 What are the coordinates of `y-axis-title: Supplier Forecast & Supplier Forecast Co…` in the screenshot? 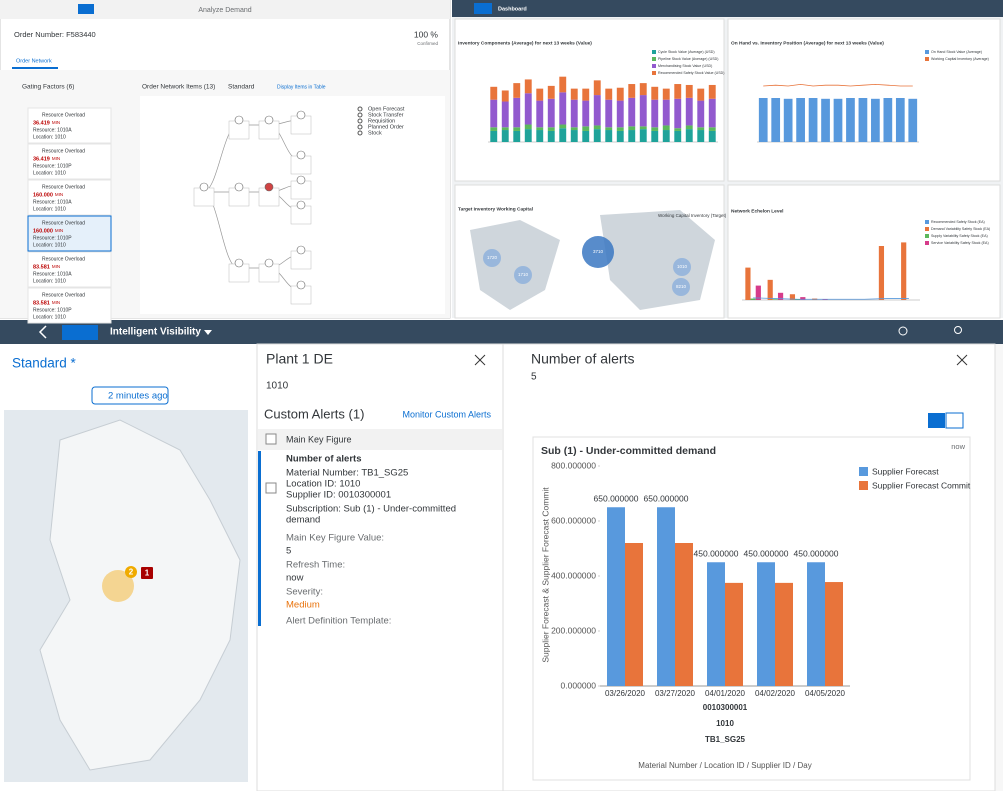 It's located at (545, 575).